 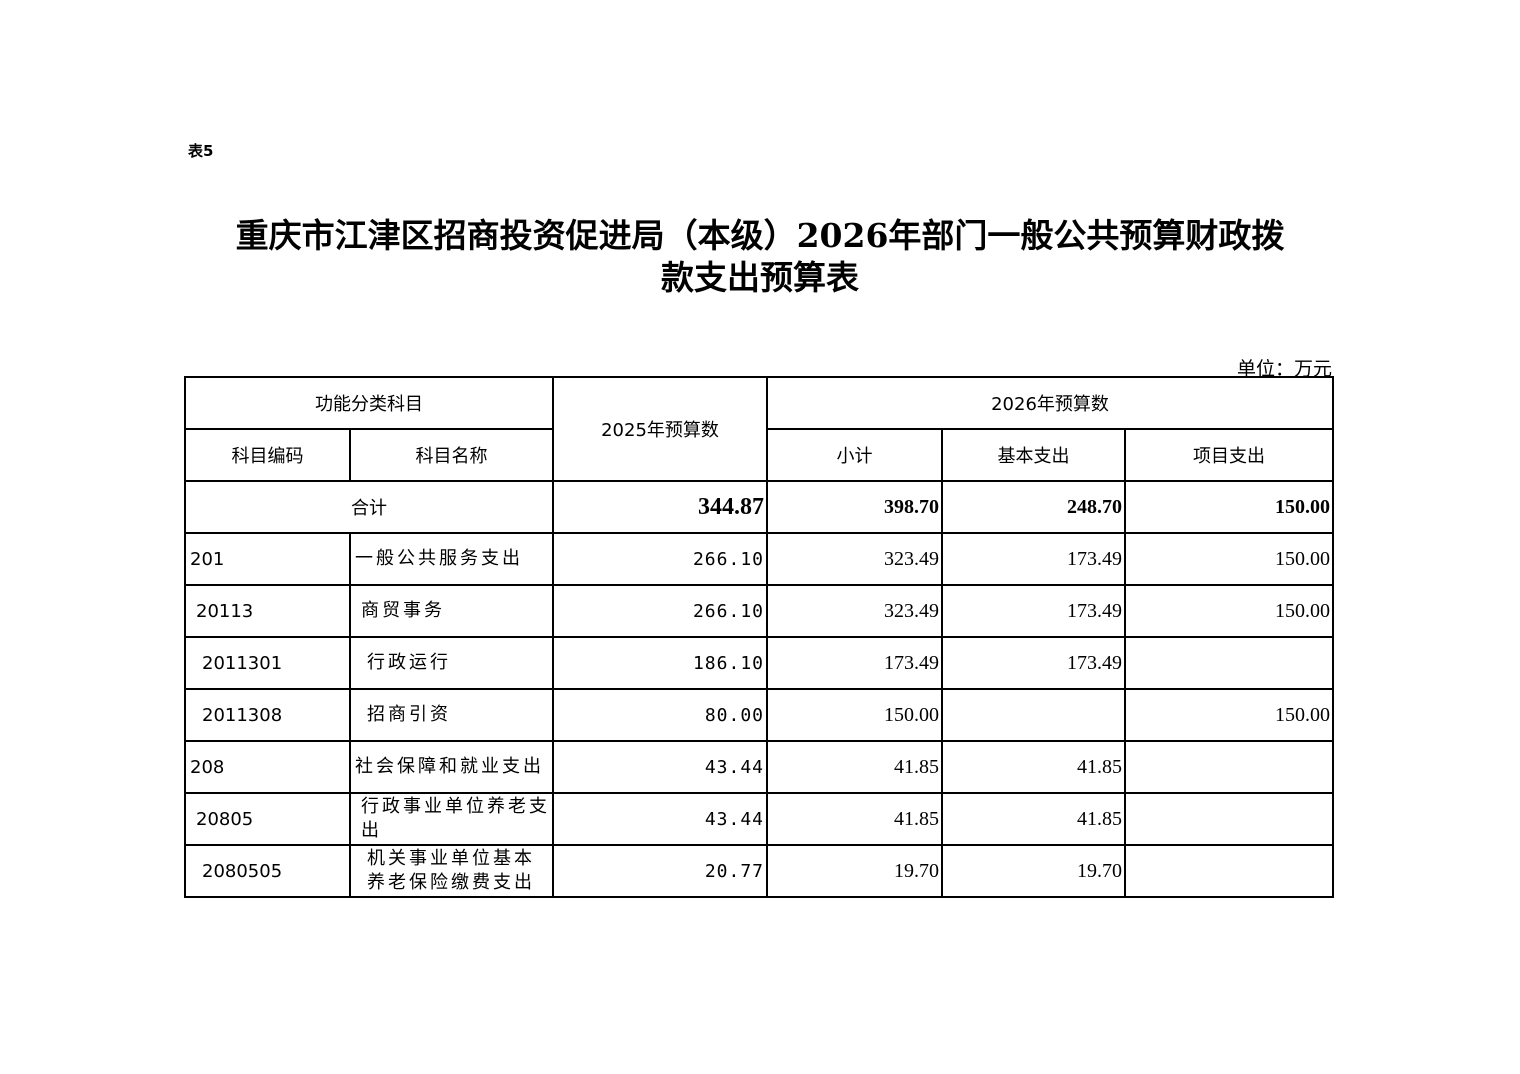 What do you see at coordinates (267, 455) in the screenshot?
I see `header-code: 科目编码` at bounding box center [267, 455].